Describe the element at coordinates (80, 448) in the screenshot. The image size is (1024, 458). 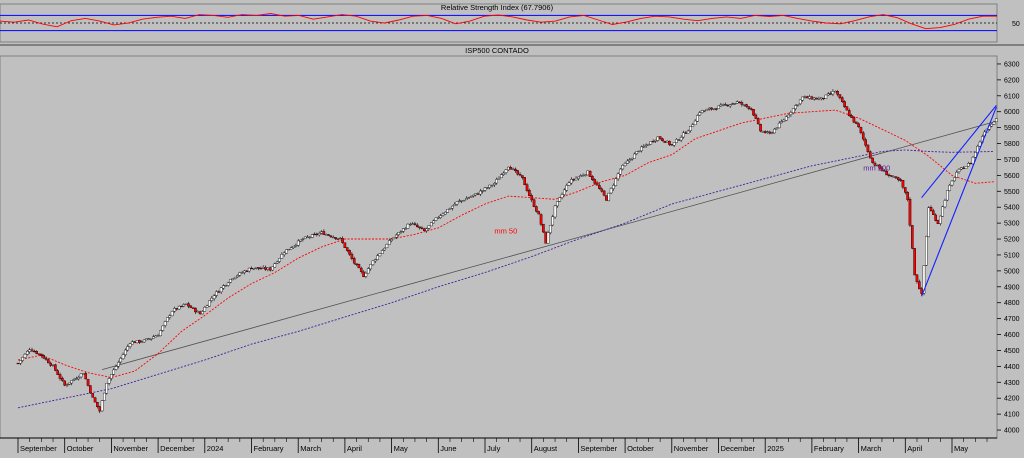
I see `x-tick-label: October` at that location.